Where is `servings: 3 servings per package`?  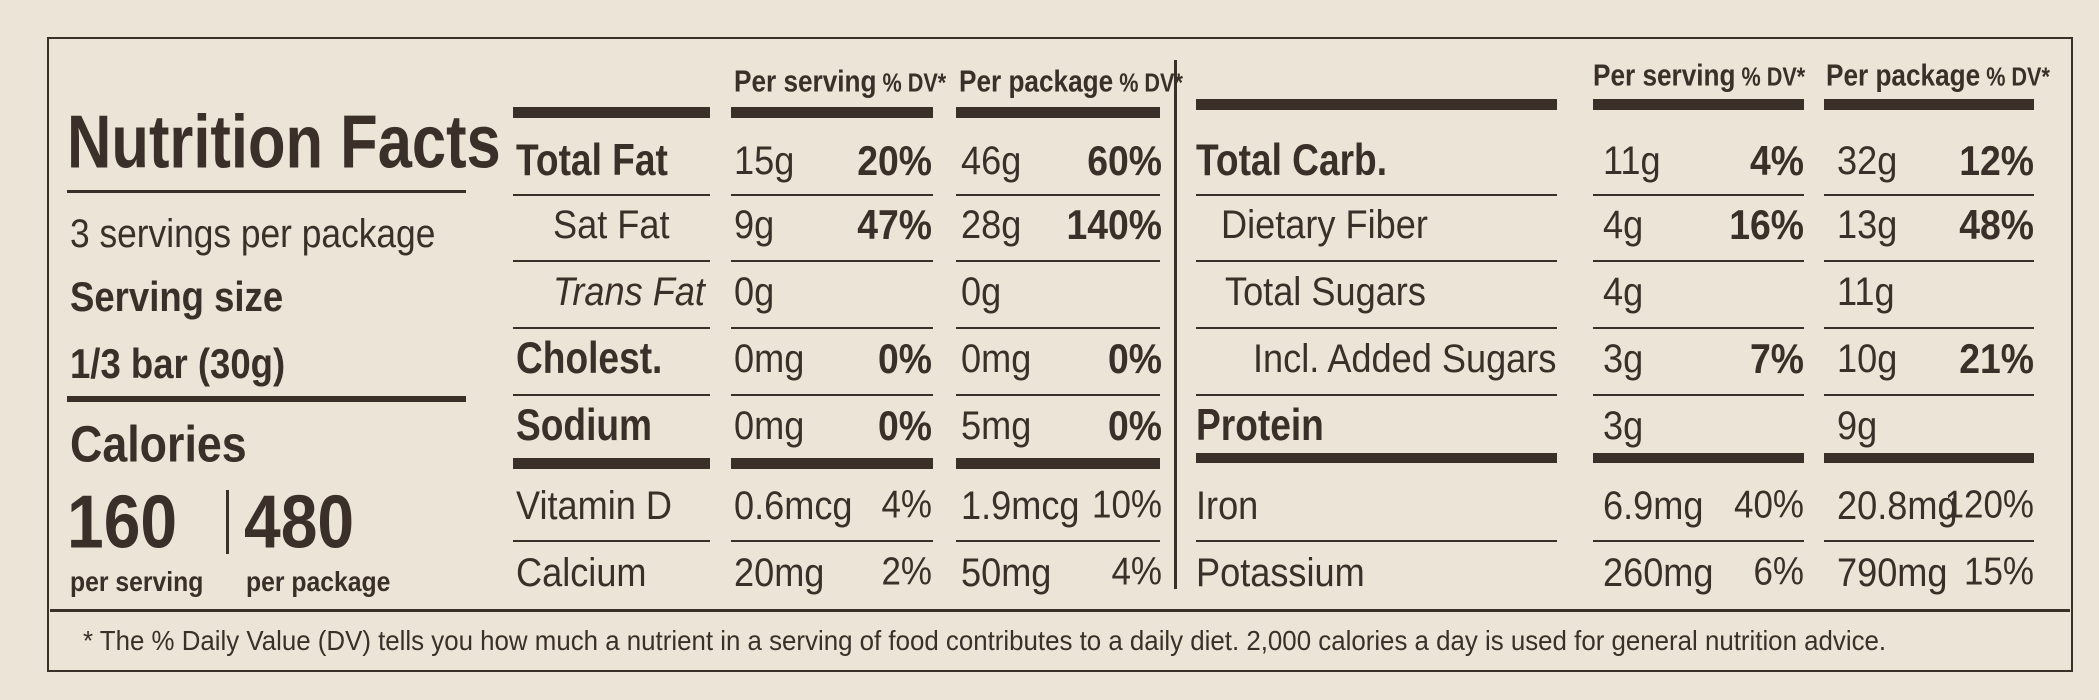
servings: 3 servings per package is located at coordinates (252, 234).